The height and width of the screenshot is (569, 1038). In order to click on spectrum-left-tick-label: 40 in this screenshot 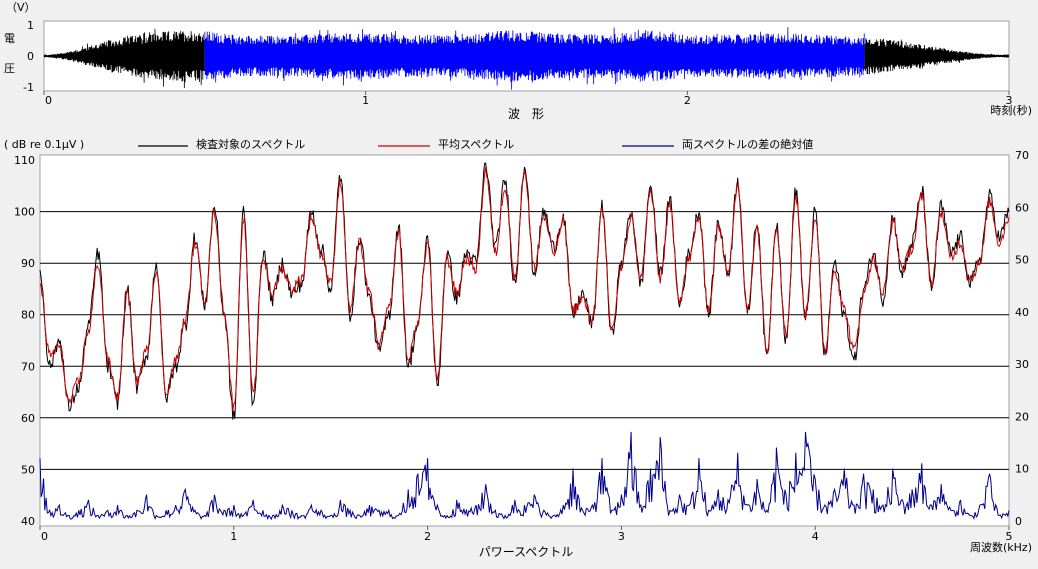, I will do `click(28, 521)`.